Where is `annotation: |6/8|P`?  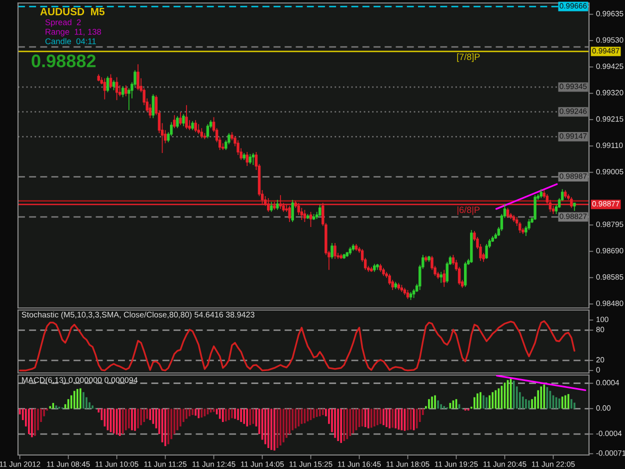 annotation: |6/8|P is located at coordinates (469, 210).